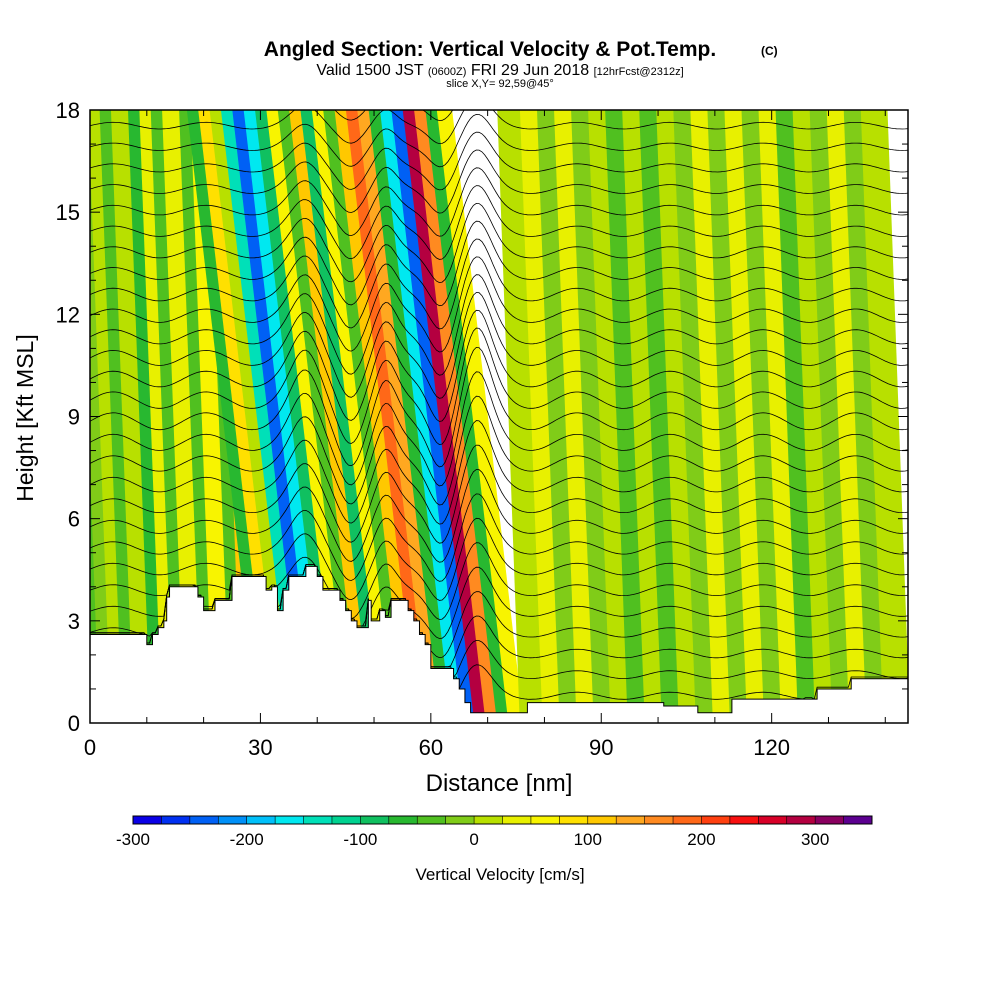  Describe the element at coordinates (133, 839) in the screenshot. I see `colorbar-tick-label: -300` at that location.